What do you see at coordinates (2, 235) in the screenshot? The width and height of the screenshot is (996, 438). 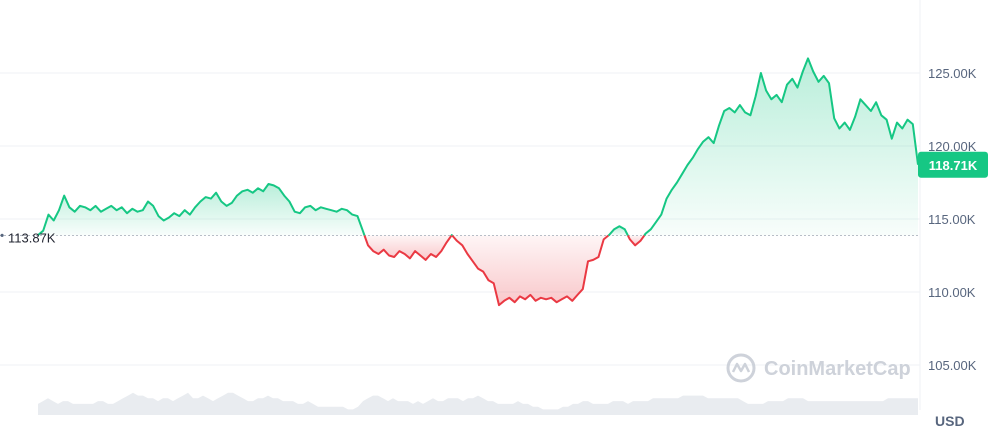 I see `baseline-marker: •` at bounding box center [2, 235].